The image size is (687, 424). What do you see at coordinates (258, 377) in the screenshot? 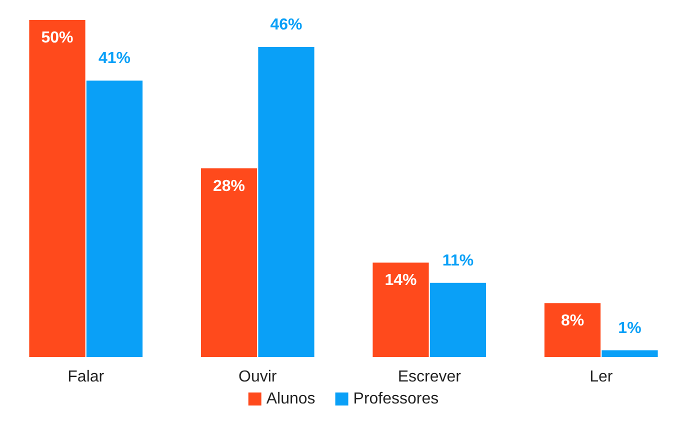
I see `x-tick-label: Ouvir` at bounding box center [258, 377].